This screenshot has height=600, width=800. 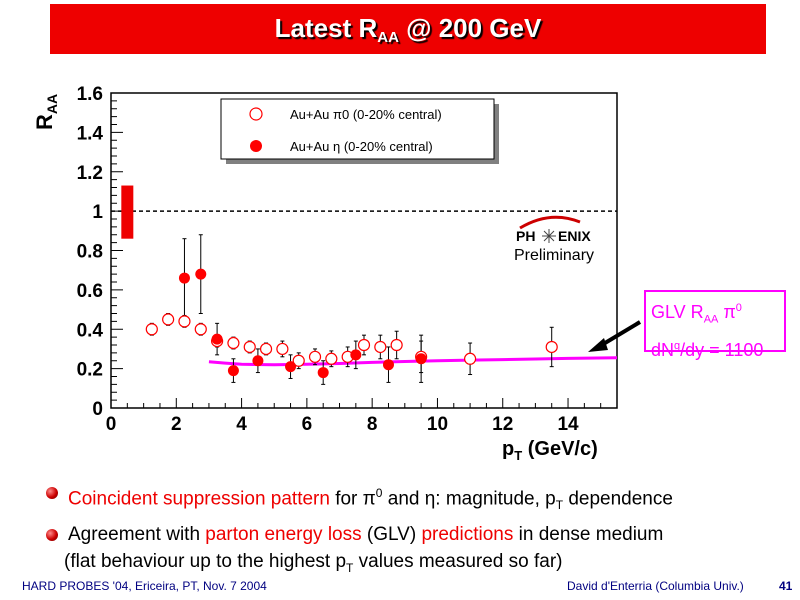 What do you see at coordinates (372, 424) in the screenshot?
I see `x-tick-label: 8` at bounding box center [372, 424].